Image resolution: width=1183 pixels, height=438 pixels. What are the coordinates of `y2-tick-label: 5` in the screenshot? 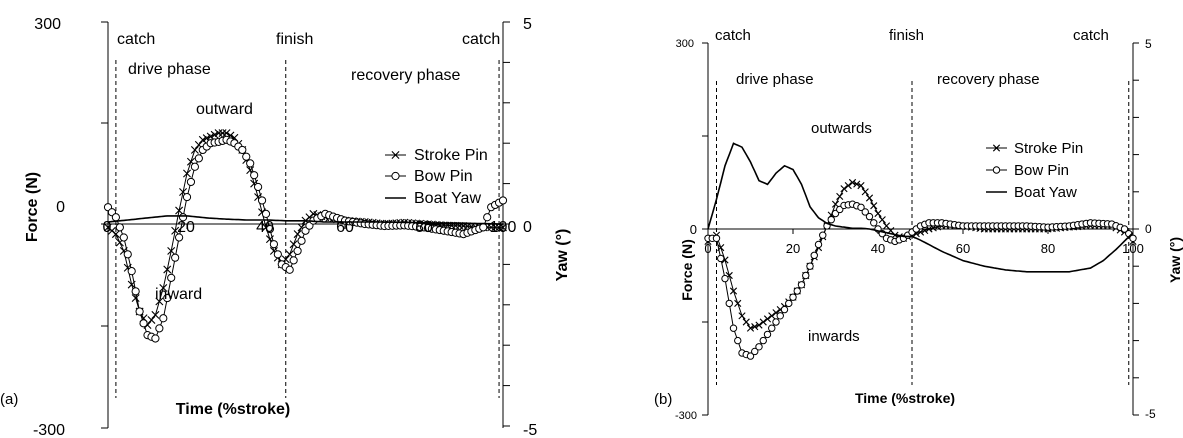 It's located at (527, 24).